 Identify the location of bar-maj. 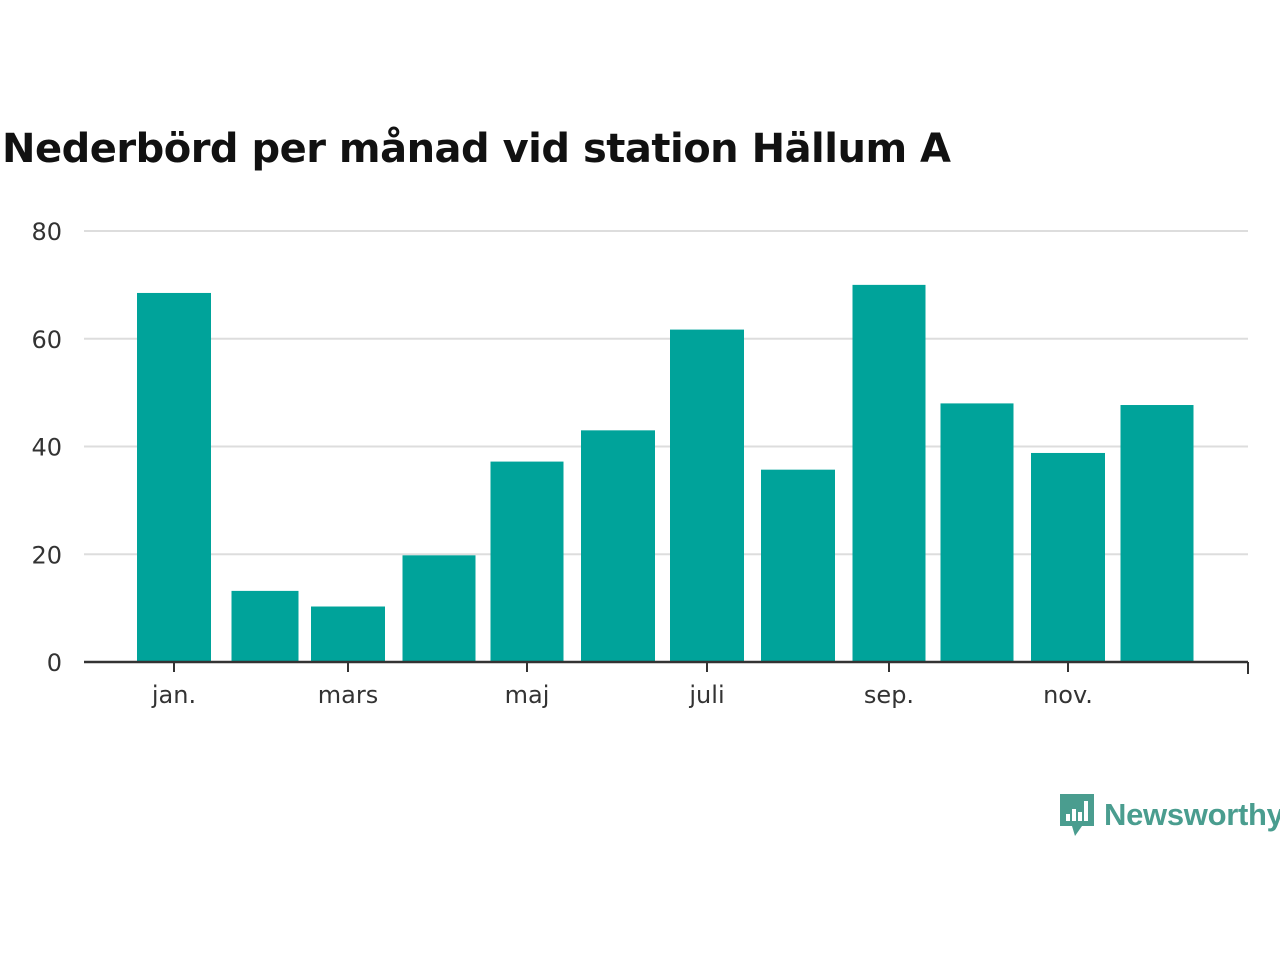
(527, 561).